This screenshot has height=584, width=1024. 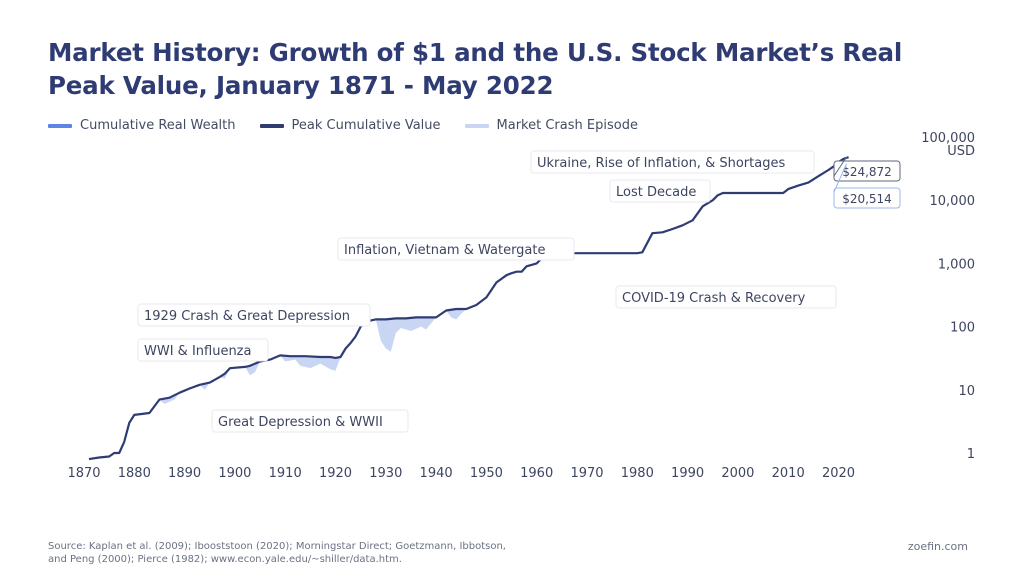 What do you see at coordinates (714, 298) in the screenshot?
I see `annotation-label: COVID-19 Crash & Recovery` at bounding box center [714, 298].